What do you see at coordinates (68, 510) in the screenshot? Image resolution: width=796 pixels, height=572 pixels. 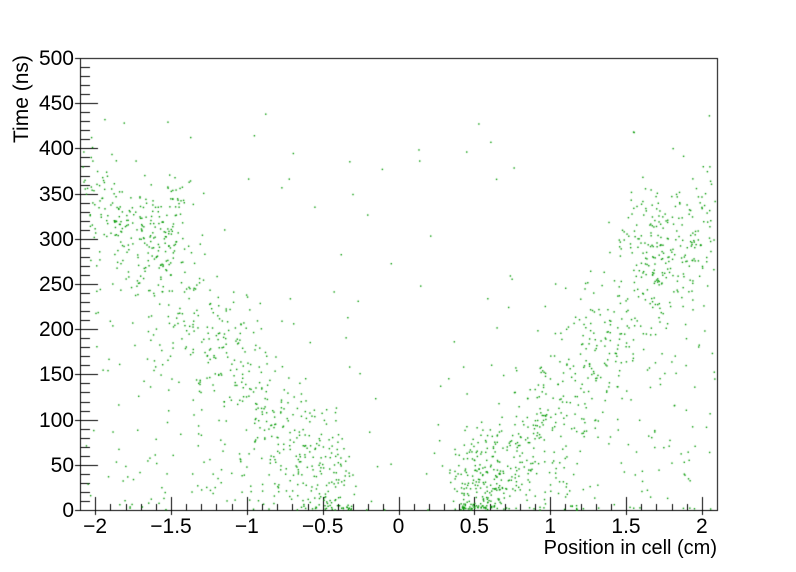 I see `y-tick-label: 0` at bounding box center [68, 510].